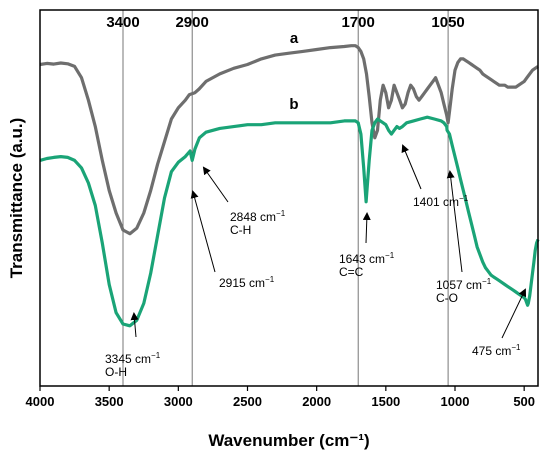  I want to click on x-tick-label-1000: 1000, so click(455, 401).